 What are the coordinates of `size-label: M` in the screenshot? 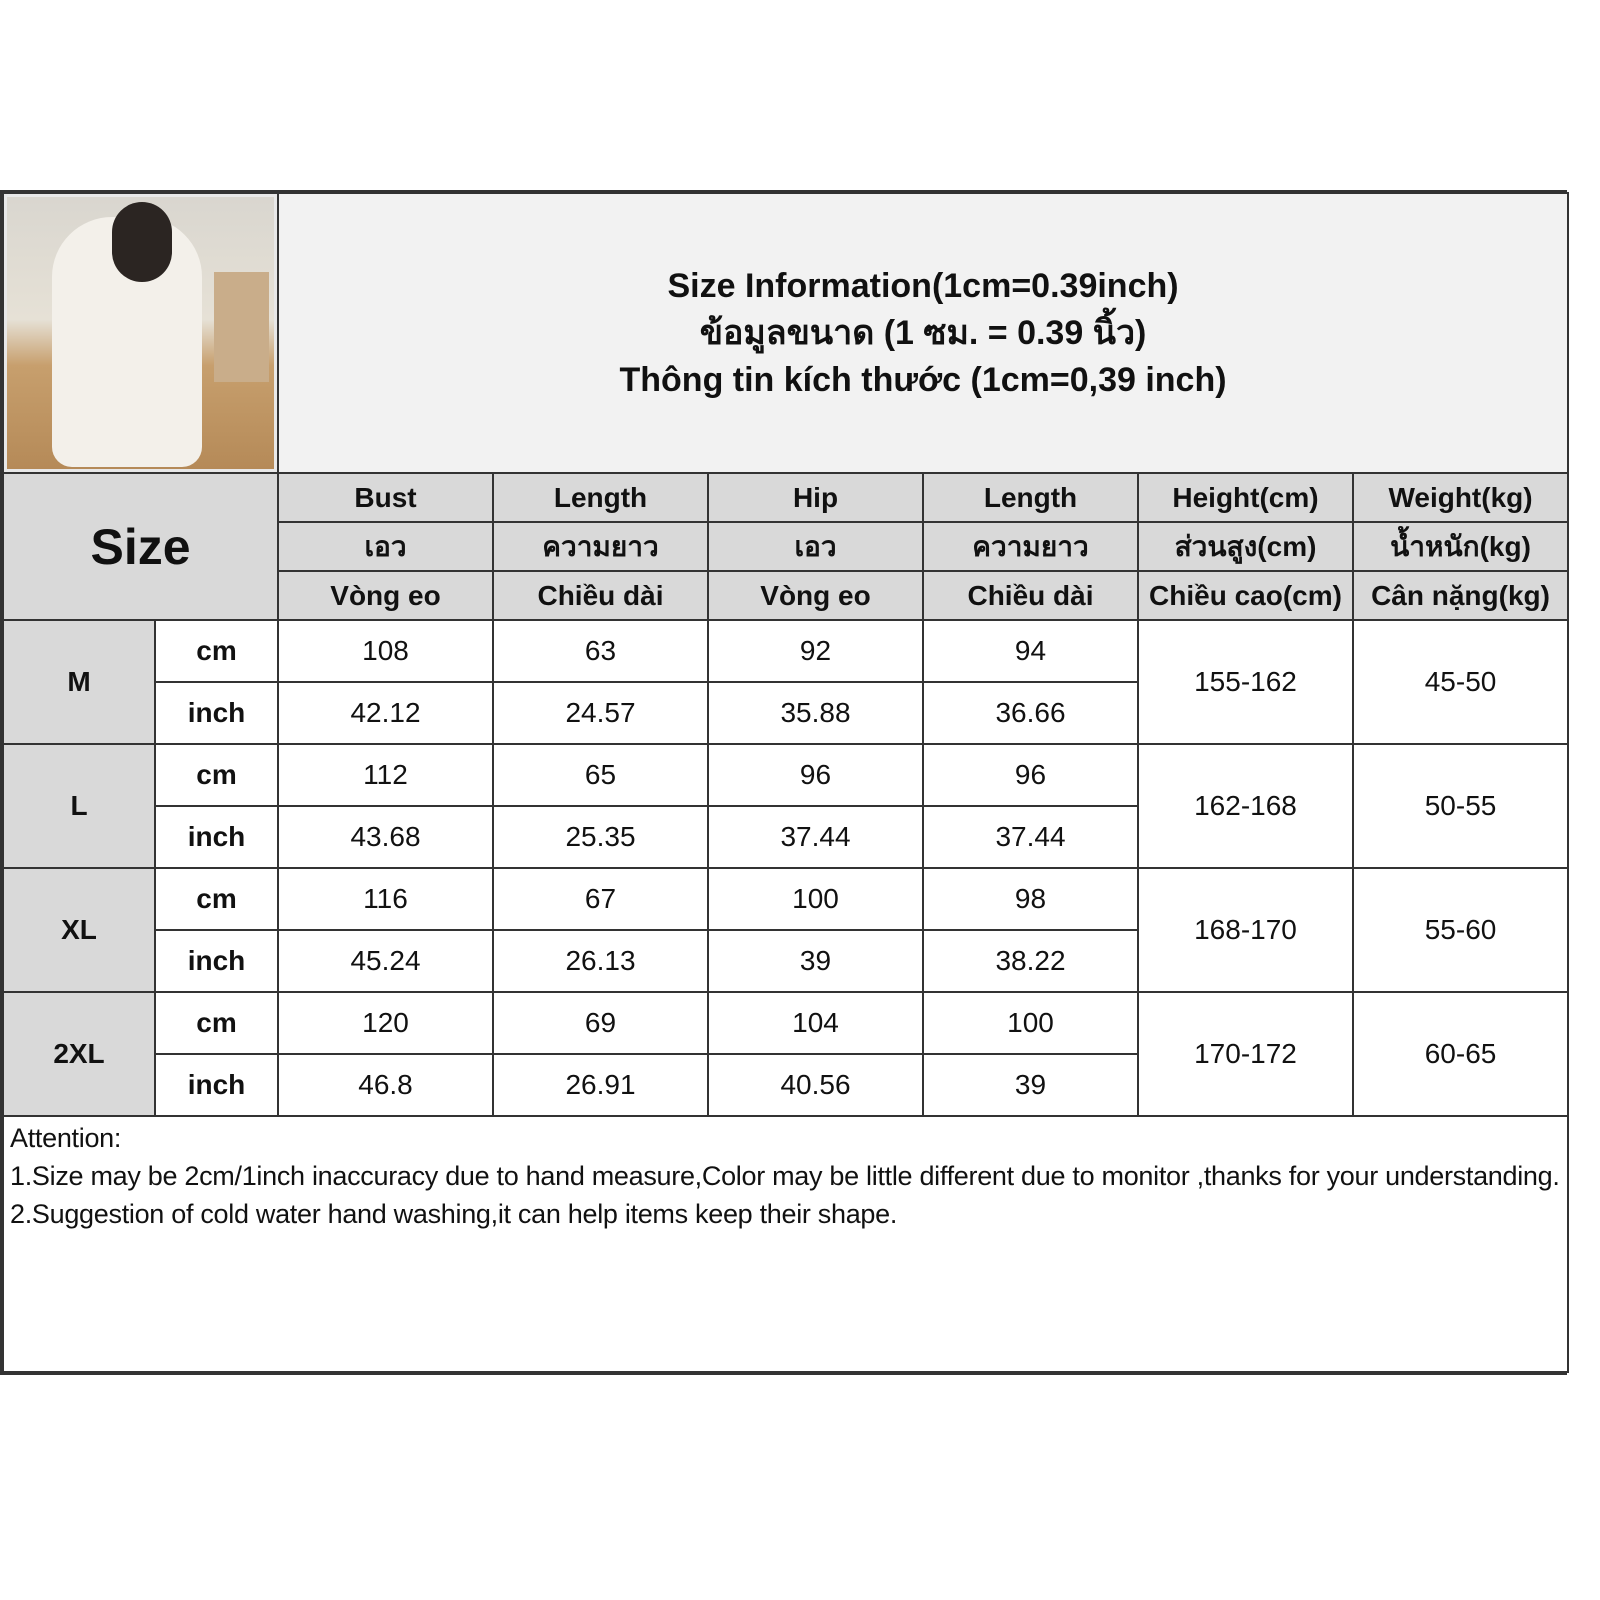 It's located at (79, 682).